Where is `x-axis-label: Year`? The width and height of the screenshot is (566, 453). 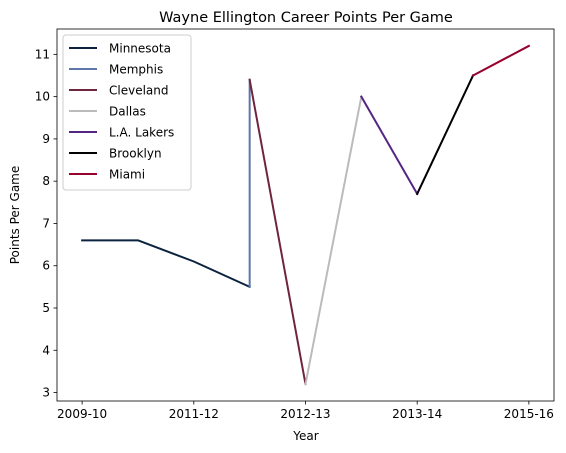 x-axis-label: Year is located at coordinates (305, 436).